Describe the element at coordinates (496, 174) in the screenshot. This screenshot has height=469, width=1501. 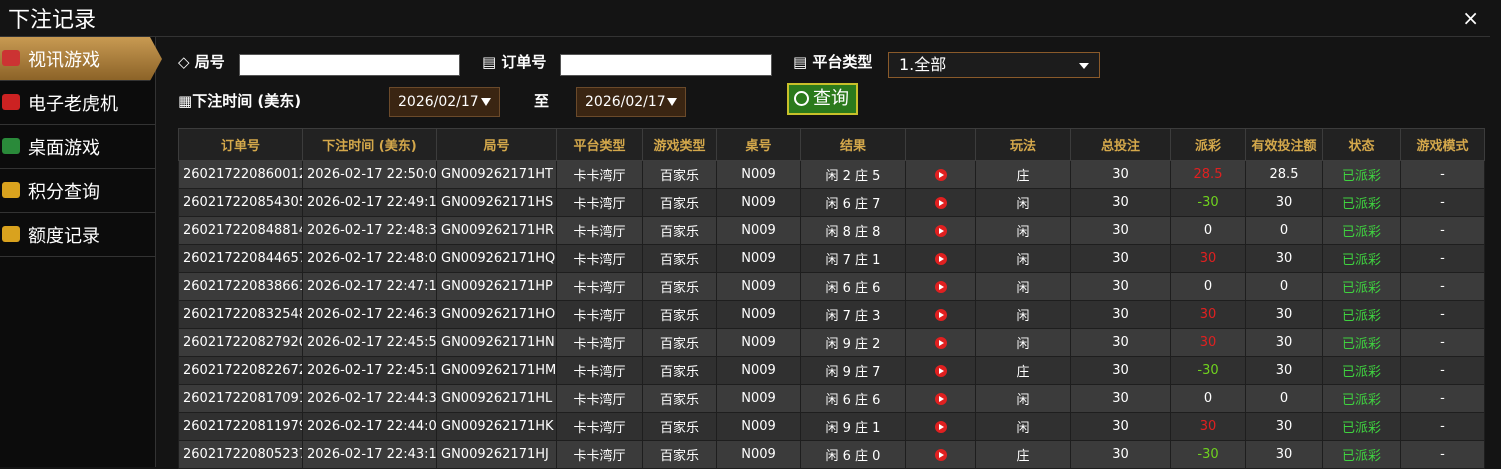
I see `cell: GN009262171HT` at that location.